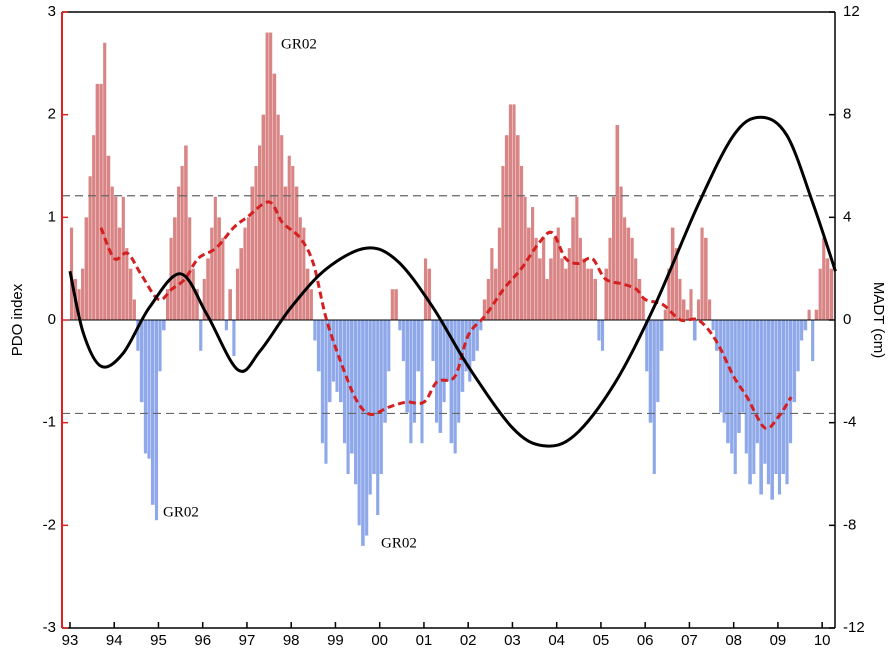  Describe the element at coordinates (878, 320) in the screenshot. I see `y2-axis-title: MADT (cm)` at that location.